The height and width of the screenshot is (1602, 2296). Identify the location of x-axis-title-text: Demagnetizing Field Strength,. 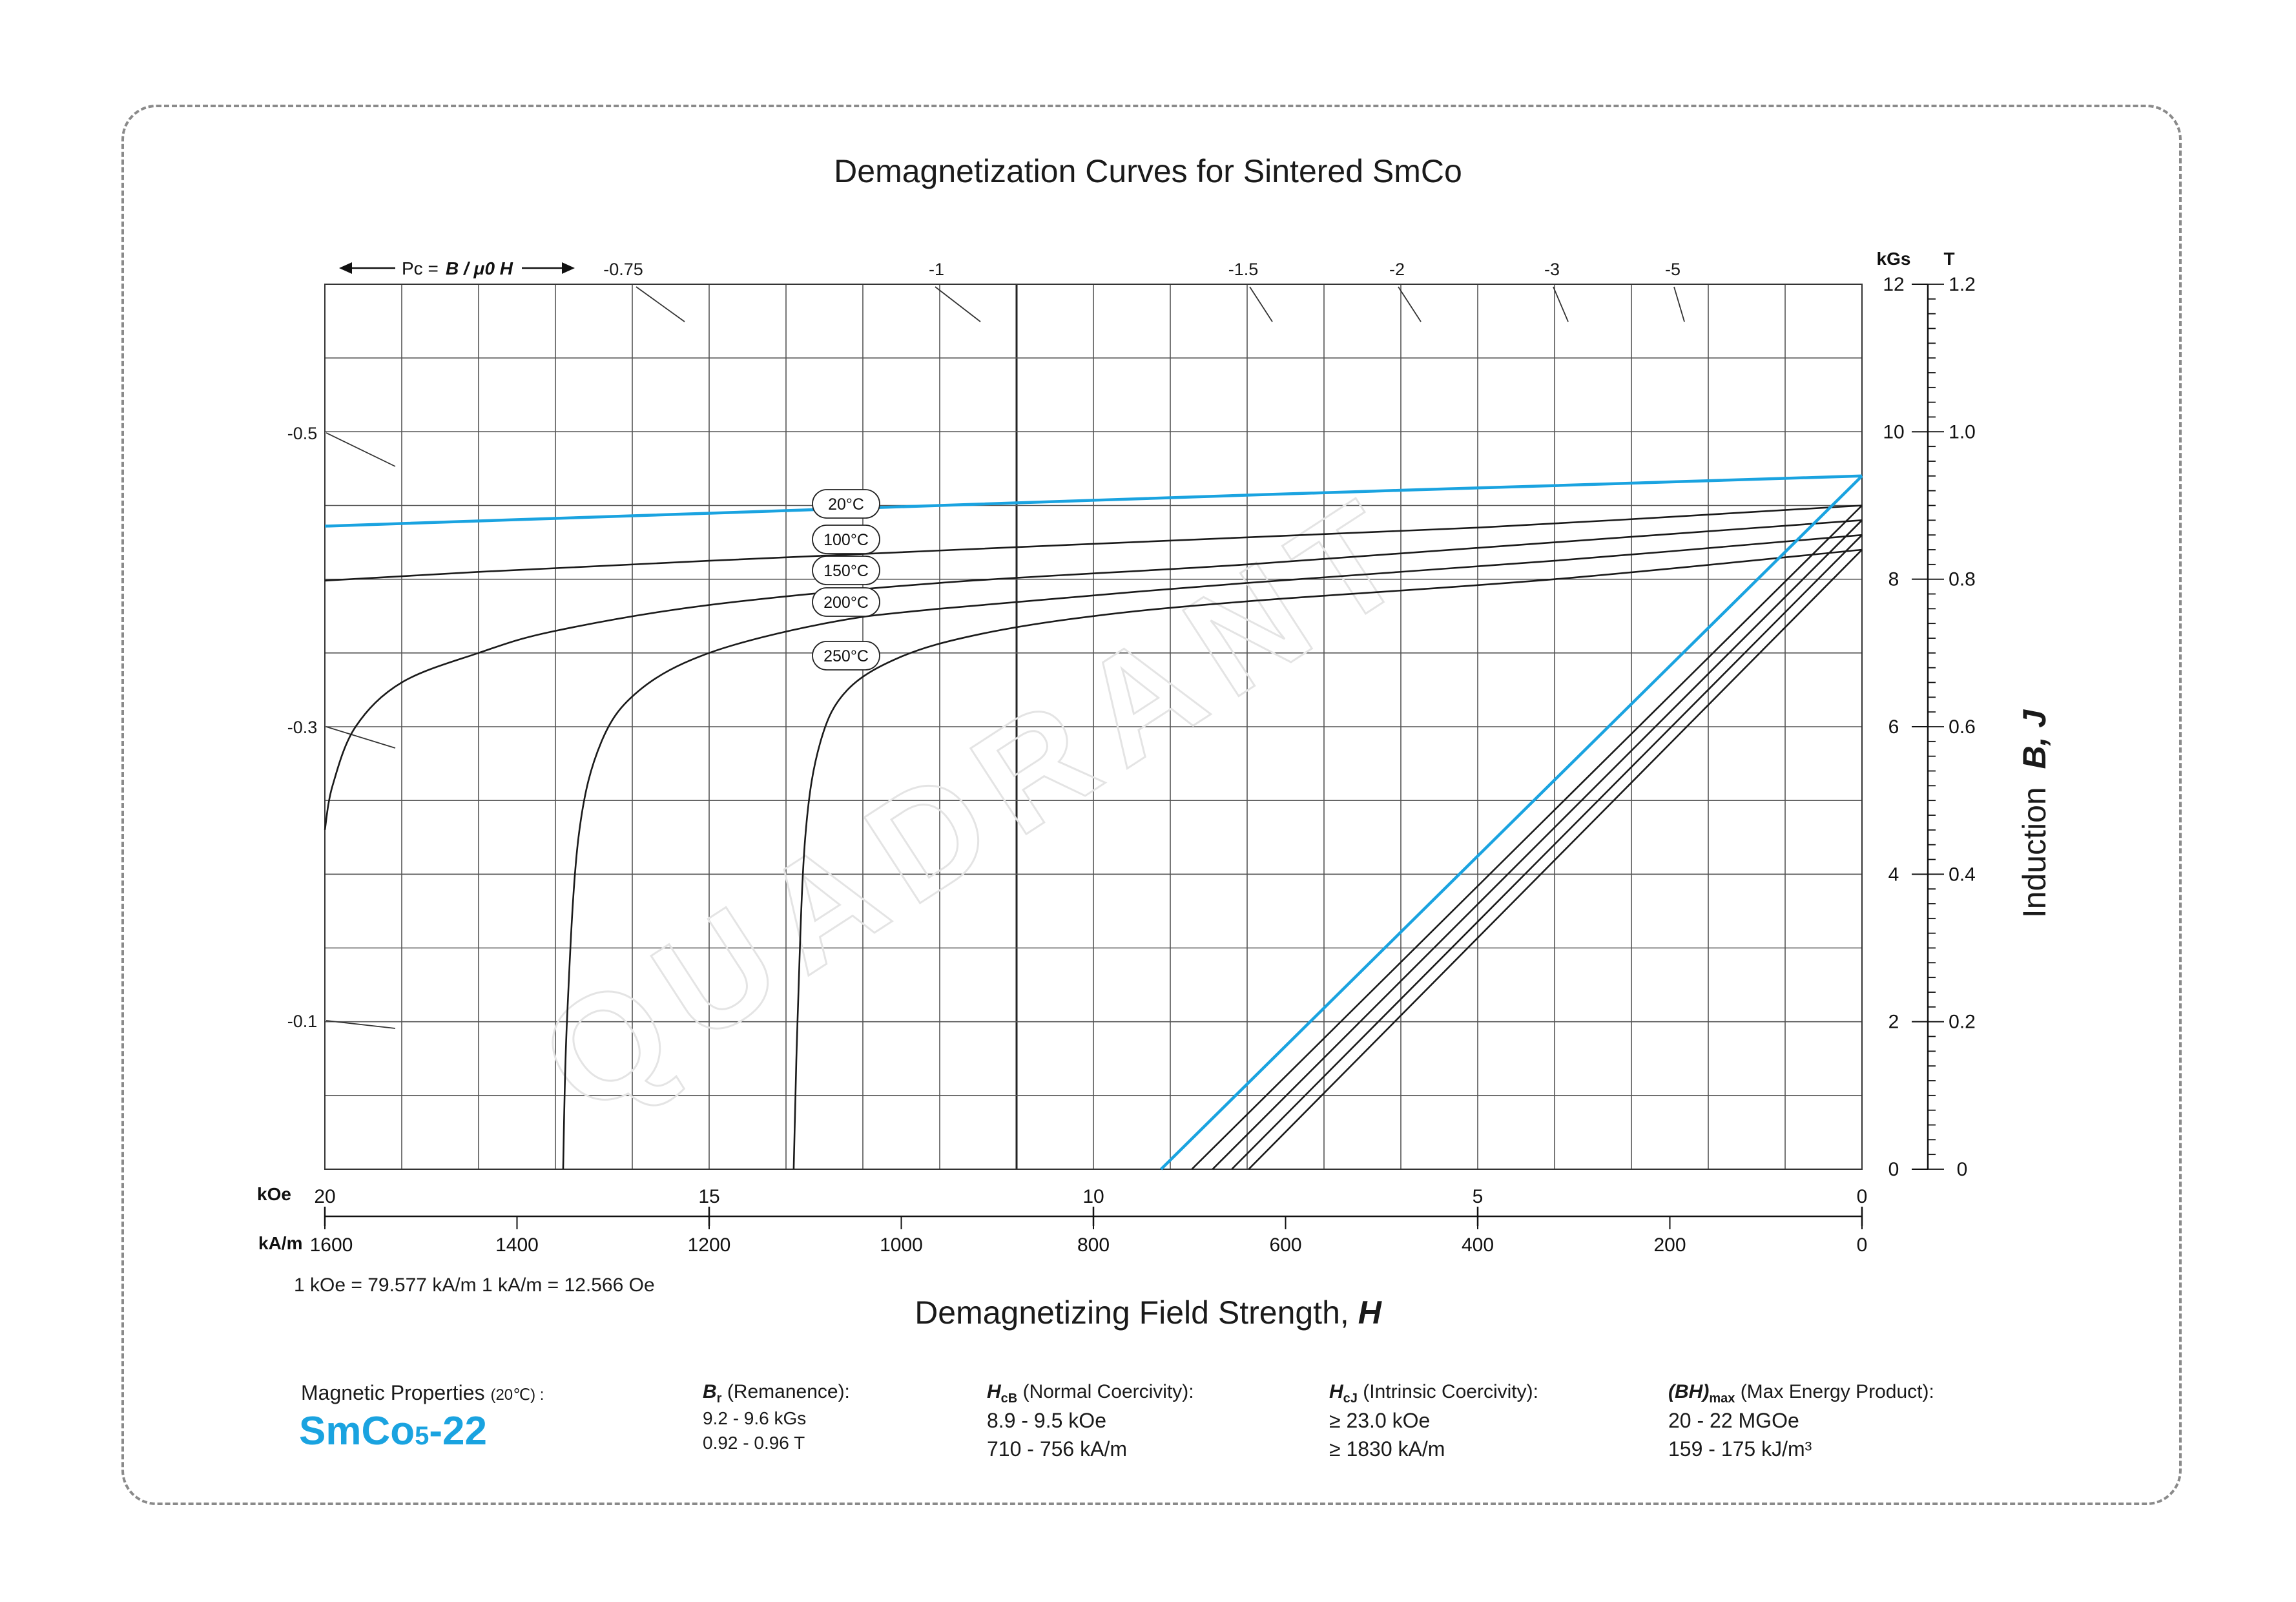
(1132, 1313).